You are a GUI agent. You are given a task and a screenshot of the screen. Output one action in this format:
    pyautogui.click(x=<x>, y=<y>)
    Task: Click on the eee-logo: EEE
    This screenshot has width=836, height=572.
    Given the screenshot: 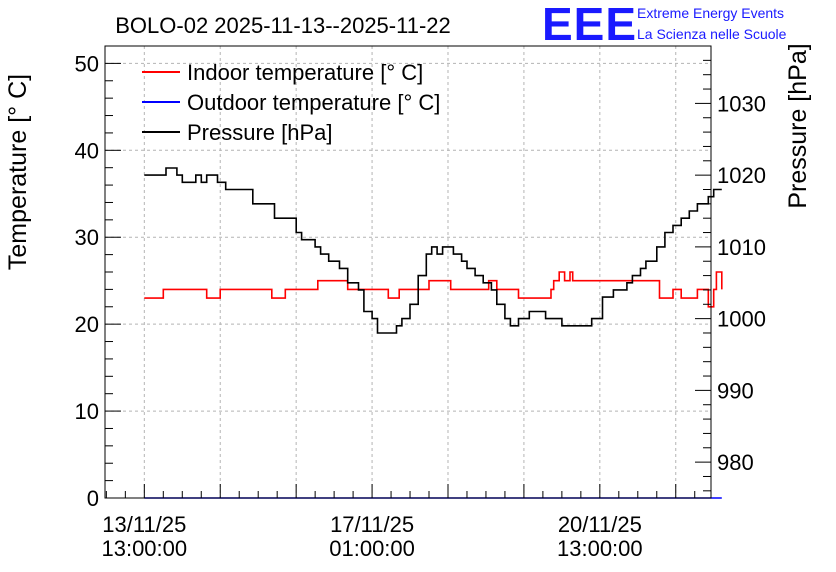 What is the action you would take?
    pyautogui.click(x=589, y=25)
    